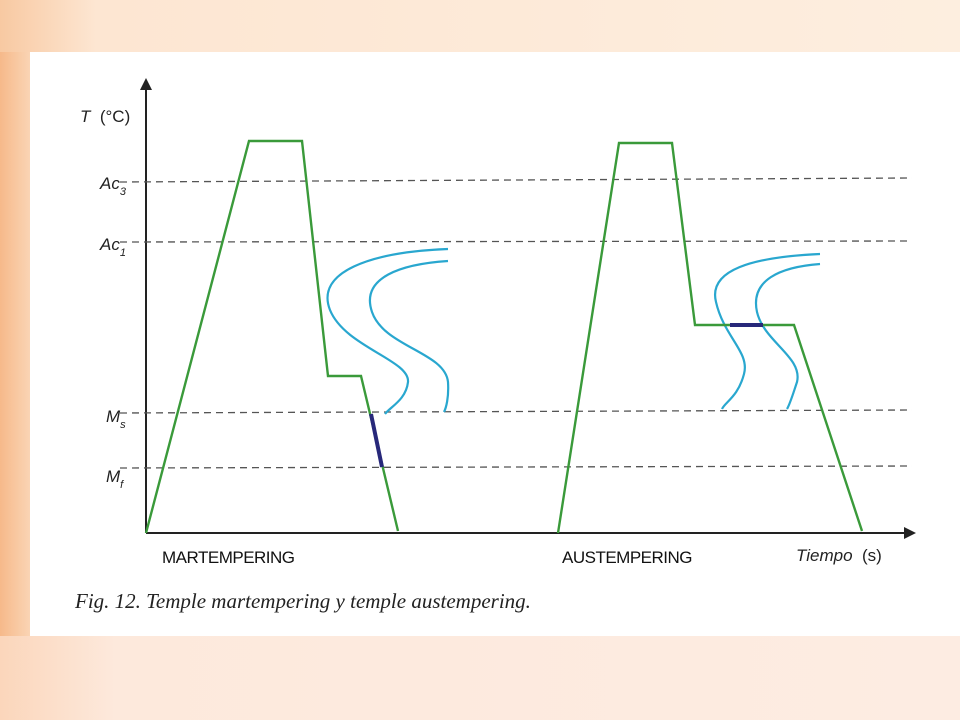 Image resolution: width=960 pixels, height=720 pixels. What do you see at coordinates (228, 557) in the screenshot?
I see `martempering-label: MARTEMPERING` at bounding box center [228, 557].